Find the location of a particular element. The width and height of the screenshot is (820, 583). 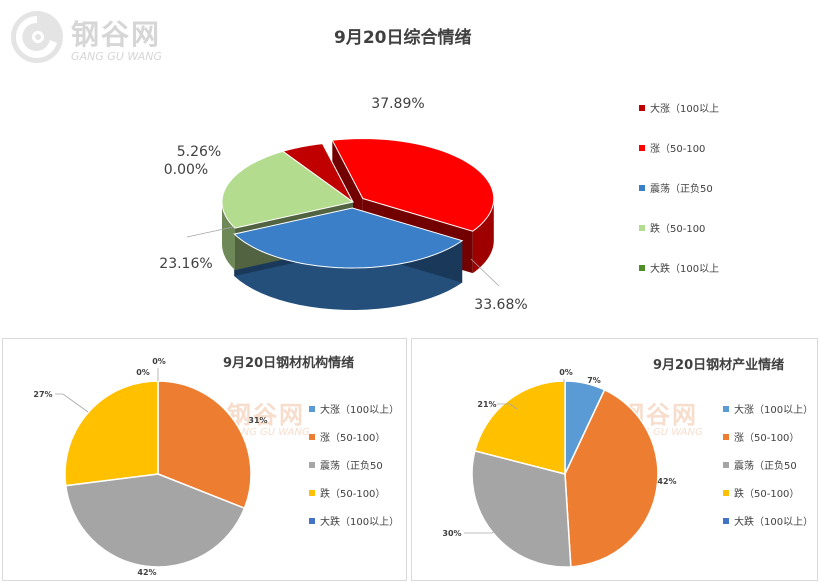

data-label: 23.16% is located at coordinates (185, 264).